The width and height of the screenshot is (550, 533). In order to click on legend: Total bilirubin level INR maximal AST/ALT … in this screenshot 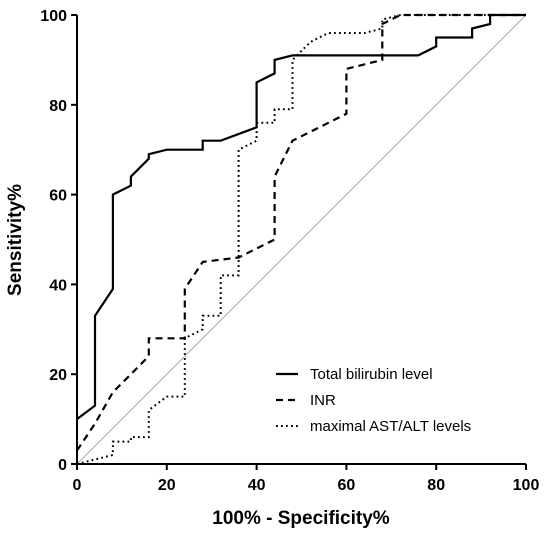, I will do `click(373, 400)`.